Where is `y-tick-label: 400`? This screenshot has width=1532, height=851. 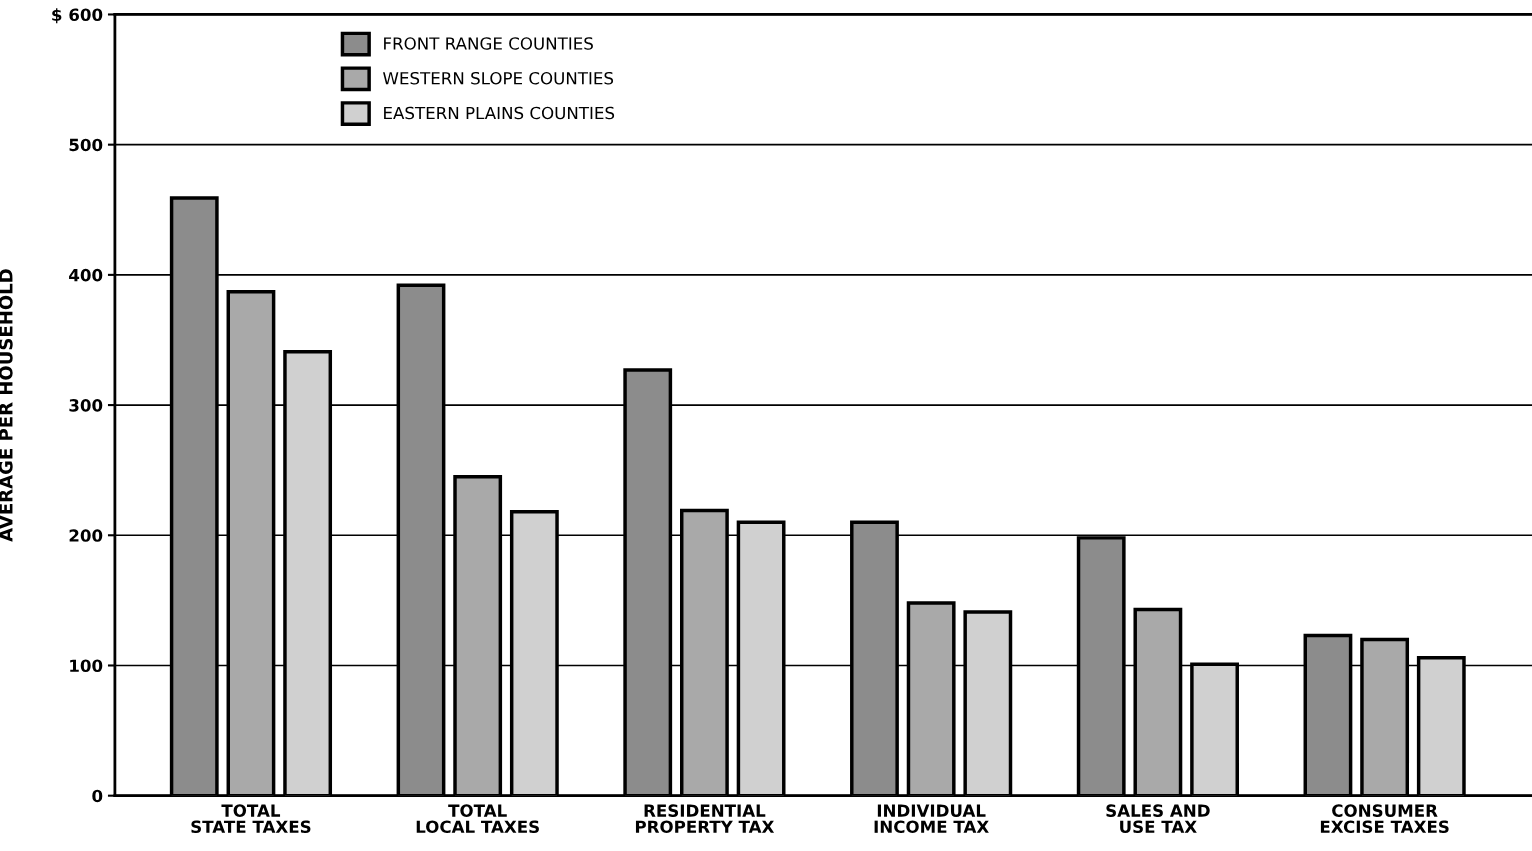
y-tick-label: 400 is located at coordinates (86, 275).